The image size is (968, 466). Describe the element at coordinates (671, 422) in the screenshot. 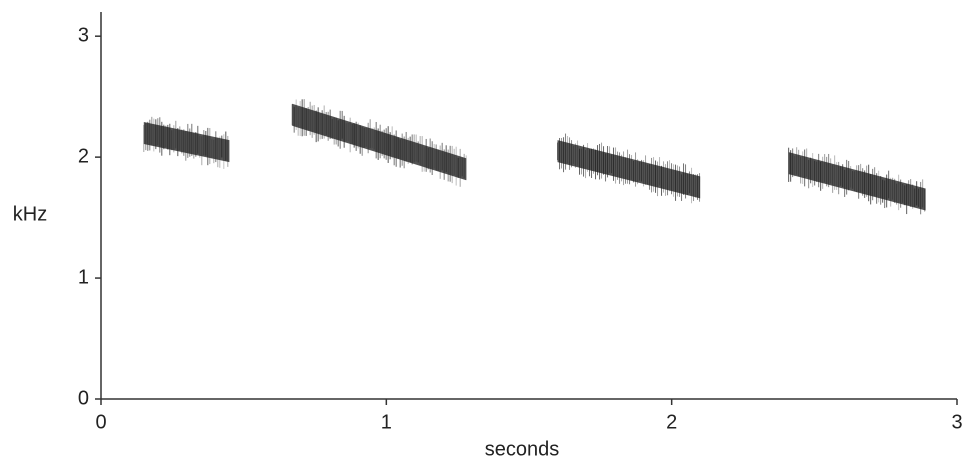

I see `x-tick-label: 2` at that location.